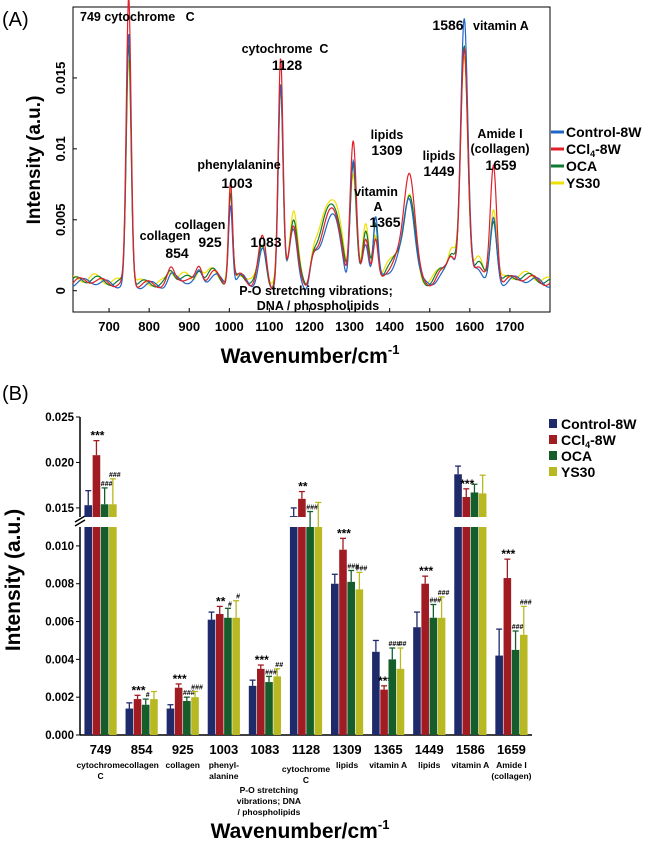  I want to click on category-sublabel: lipids, so click(429, 765).